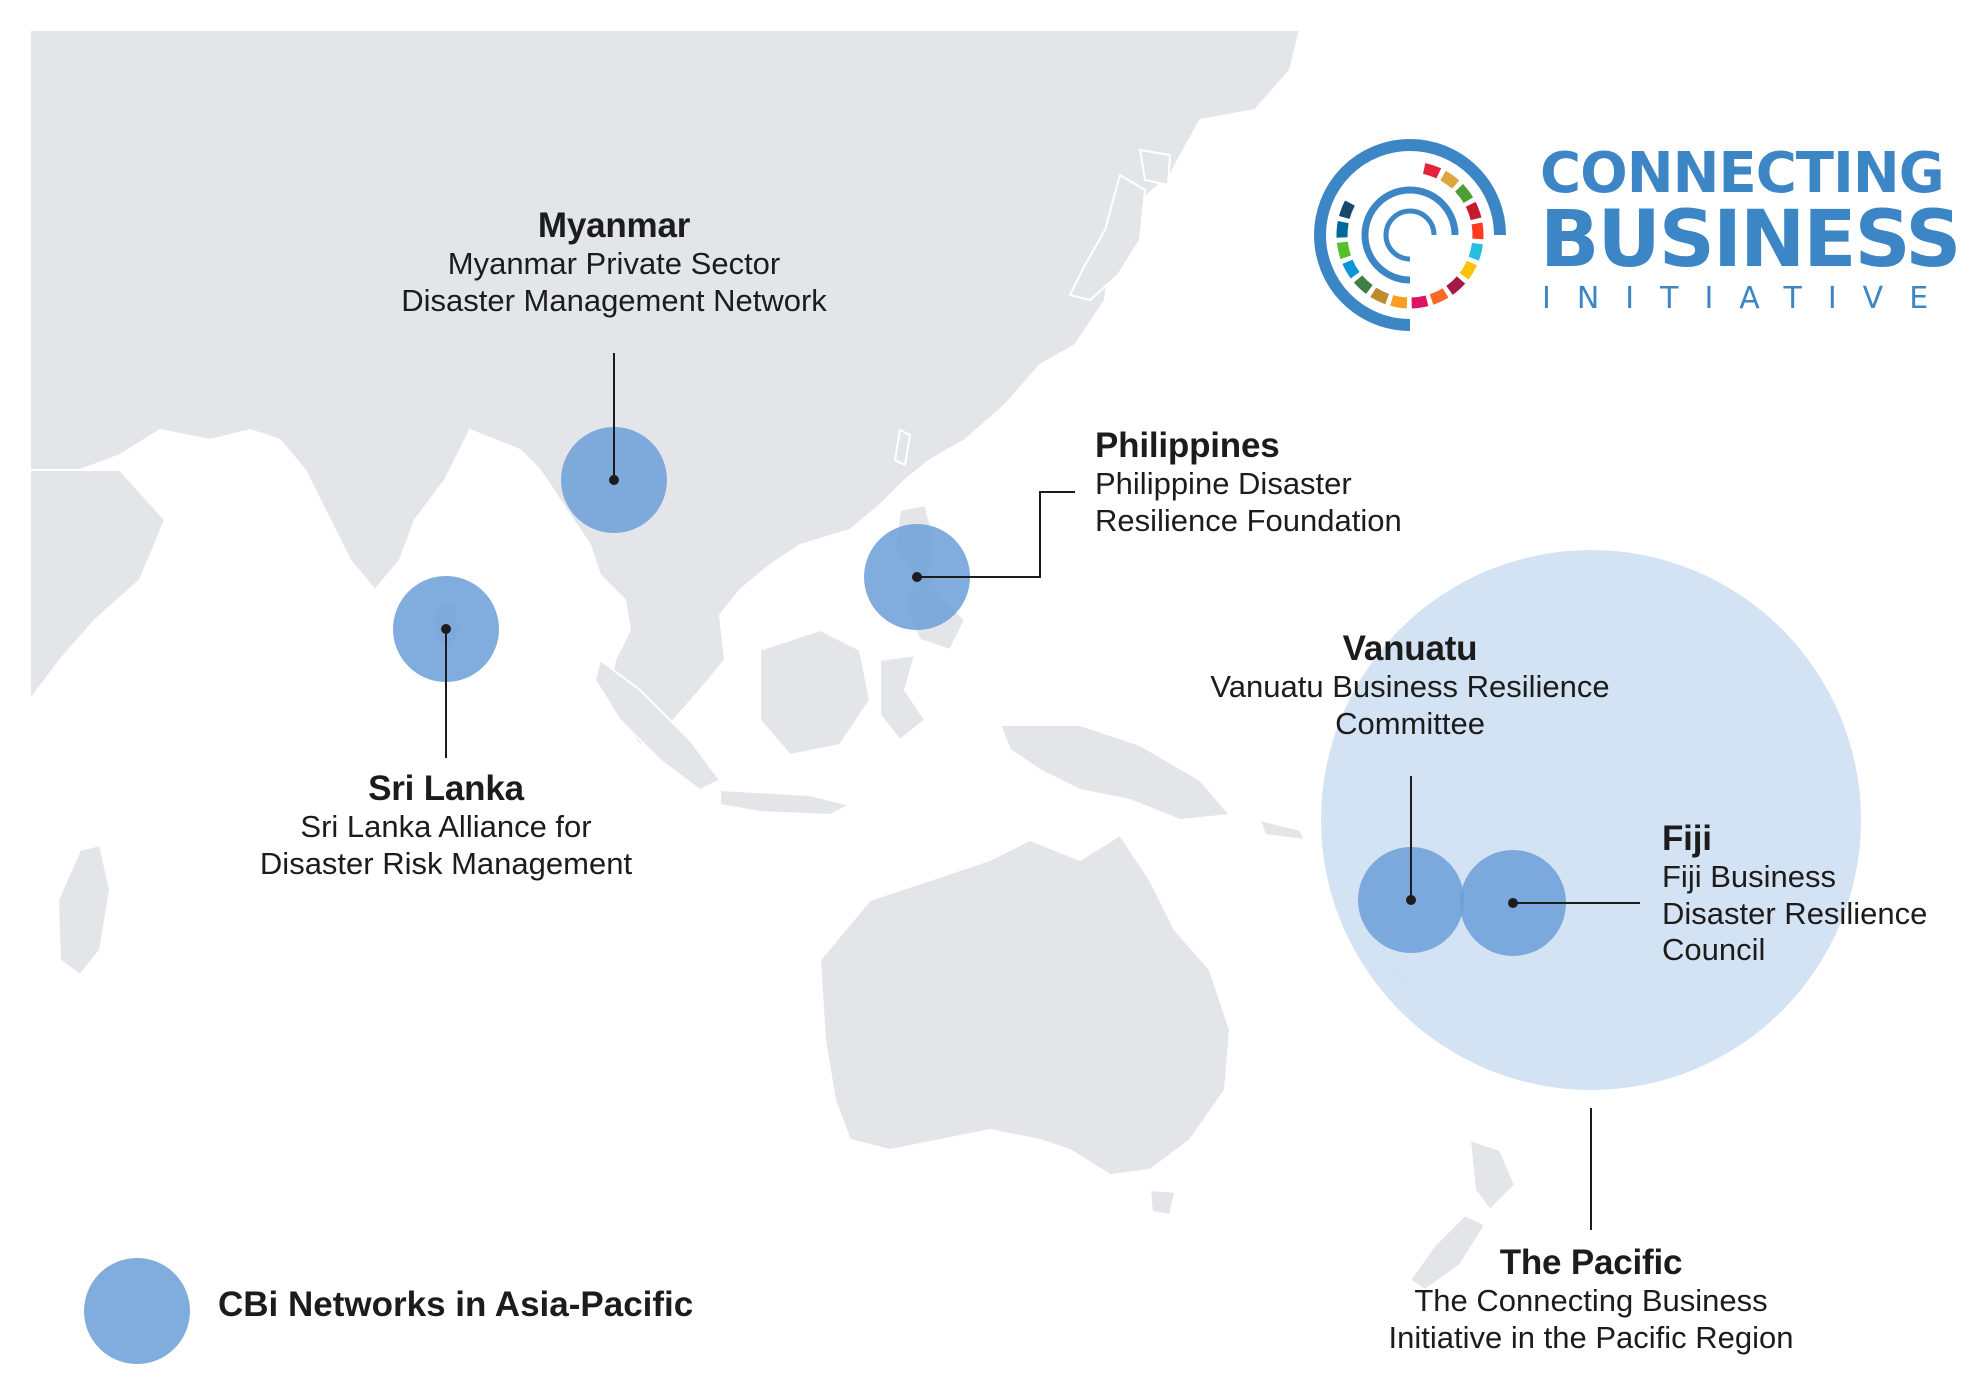 The width and height of the screenshot is (1981, 1386). Describe the element at coordinates (1687, 838) in the screenshot. I see `fiji-title: Fiji` at that location.